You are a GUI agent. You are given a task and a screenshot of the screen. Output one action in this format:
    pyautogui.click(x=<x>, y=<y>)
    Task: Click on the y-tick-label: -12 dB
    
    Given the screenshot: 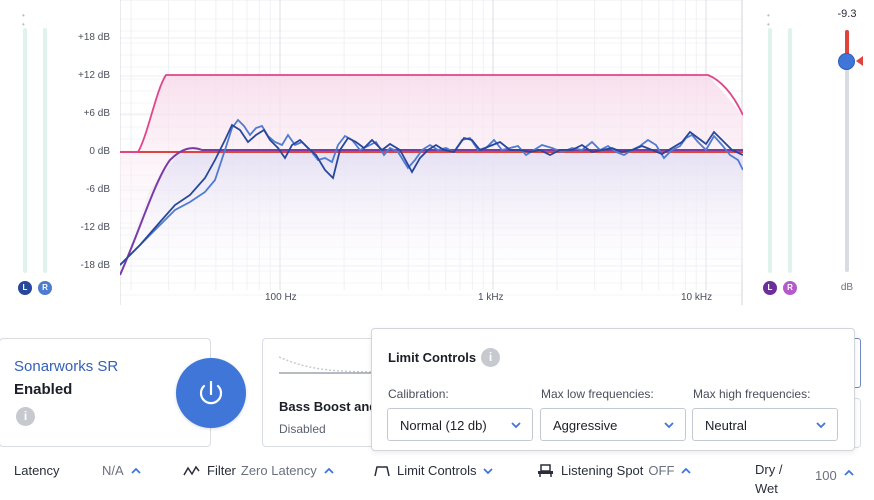 What is the action you would take?
    pyautogui.click(x=95, y=227)
    